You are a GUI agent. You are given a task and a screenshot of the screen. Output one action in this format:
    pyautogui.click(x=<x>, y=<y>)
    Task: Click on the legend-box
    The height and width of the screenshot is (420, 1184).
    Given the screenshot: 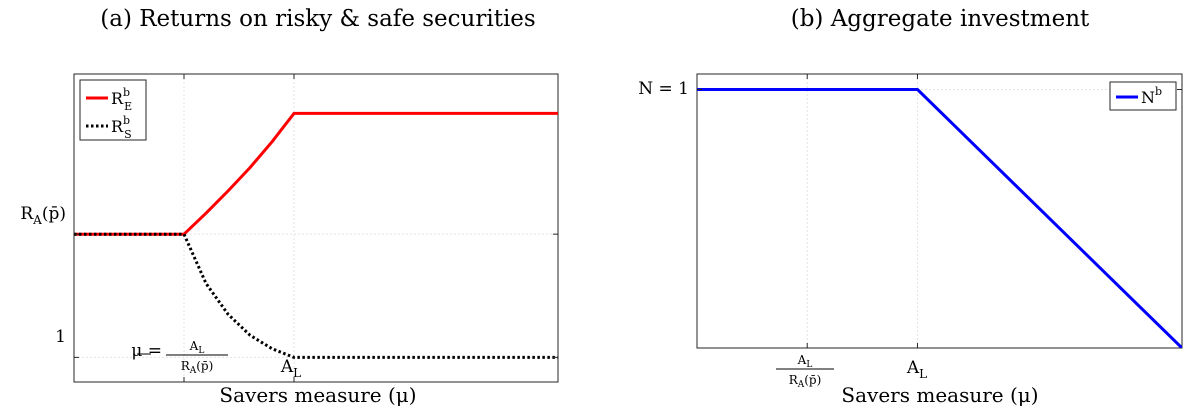 What is the action you would take?
    pyautogui.click(x=113, y=110)
    